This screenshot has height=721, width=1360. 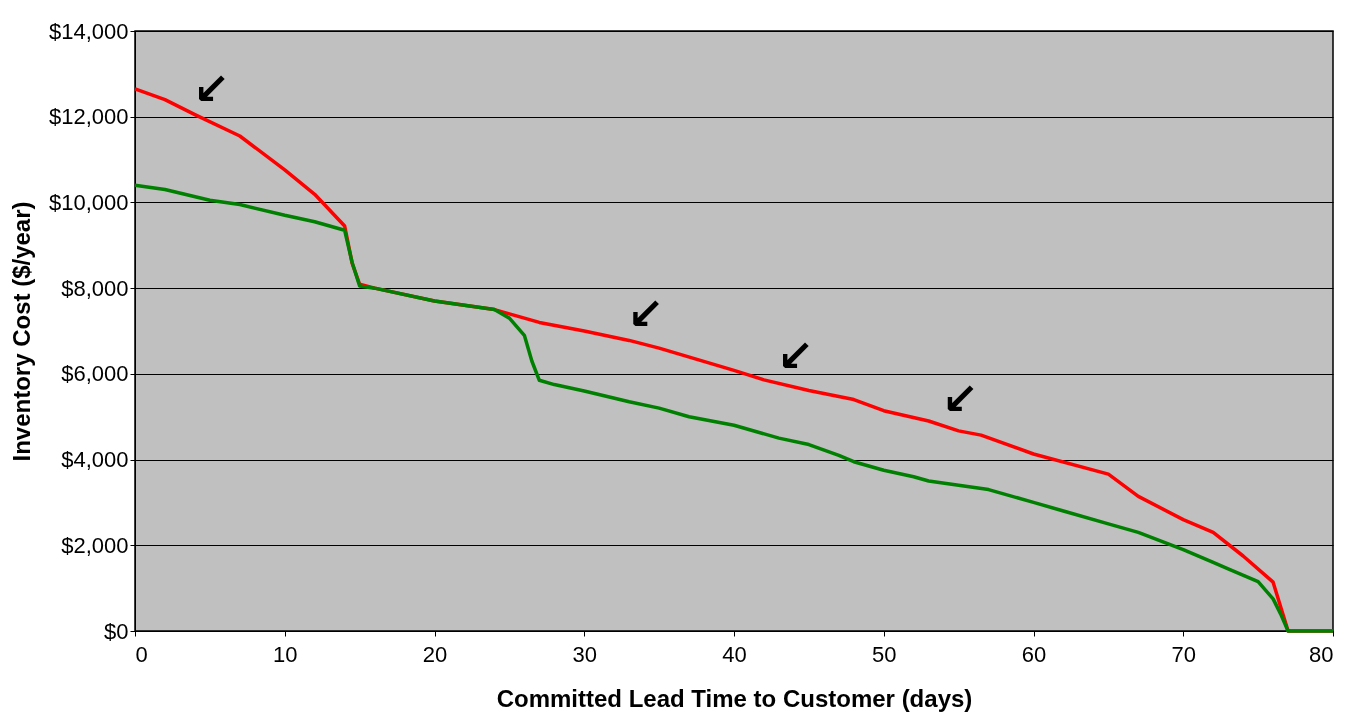 I want to click on x-axis-title: Committed Lead Time to Customer (days), so click(x=734, y=698).